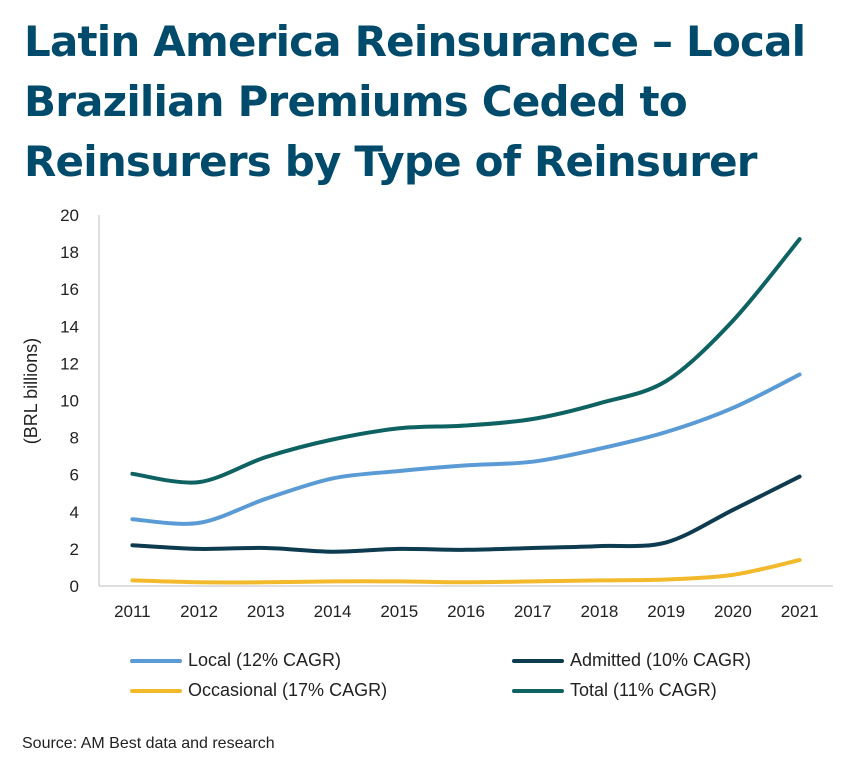  I want to click on x-tick-label: 2011, so click(132, 611).